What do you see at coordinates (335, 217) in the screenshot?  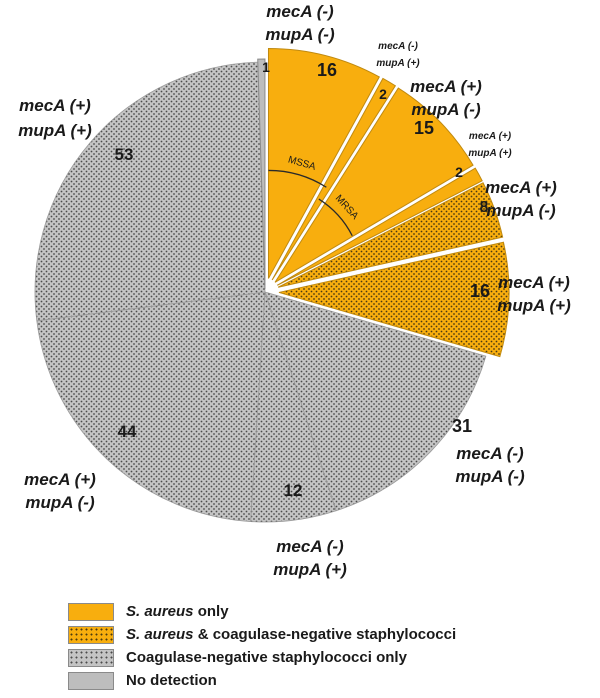 I see `mrsa-arc` at bounding box center [335, 217].